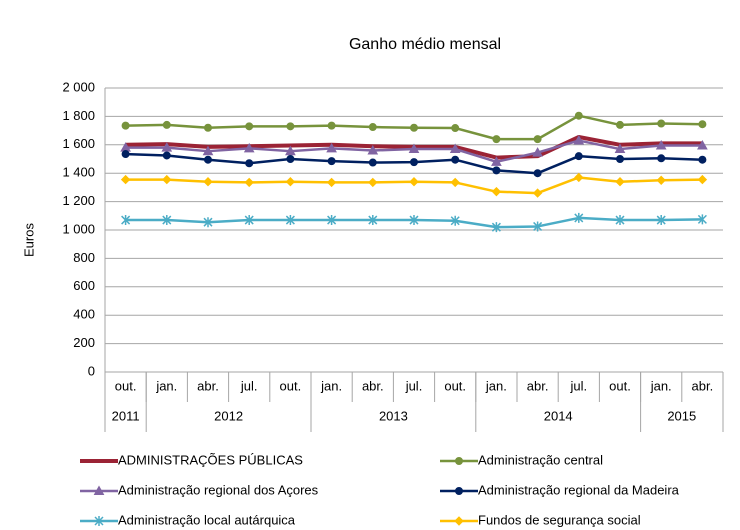 Image resolution: width=740 pixels, height=530 pixels. What do you see at coordinates (393, 415) in the screenshot?
I see `year-label: 2013` at bounding box center [393, 415].